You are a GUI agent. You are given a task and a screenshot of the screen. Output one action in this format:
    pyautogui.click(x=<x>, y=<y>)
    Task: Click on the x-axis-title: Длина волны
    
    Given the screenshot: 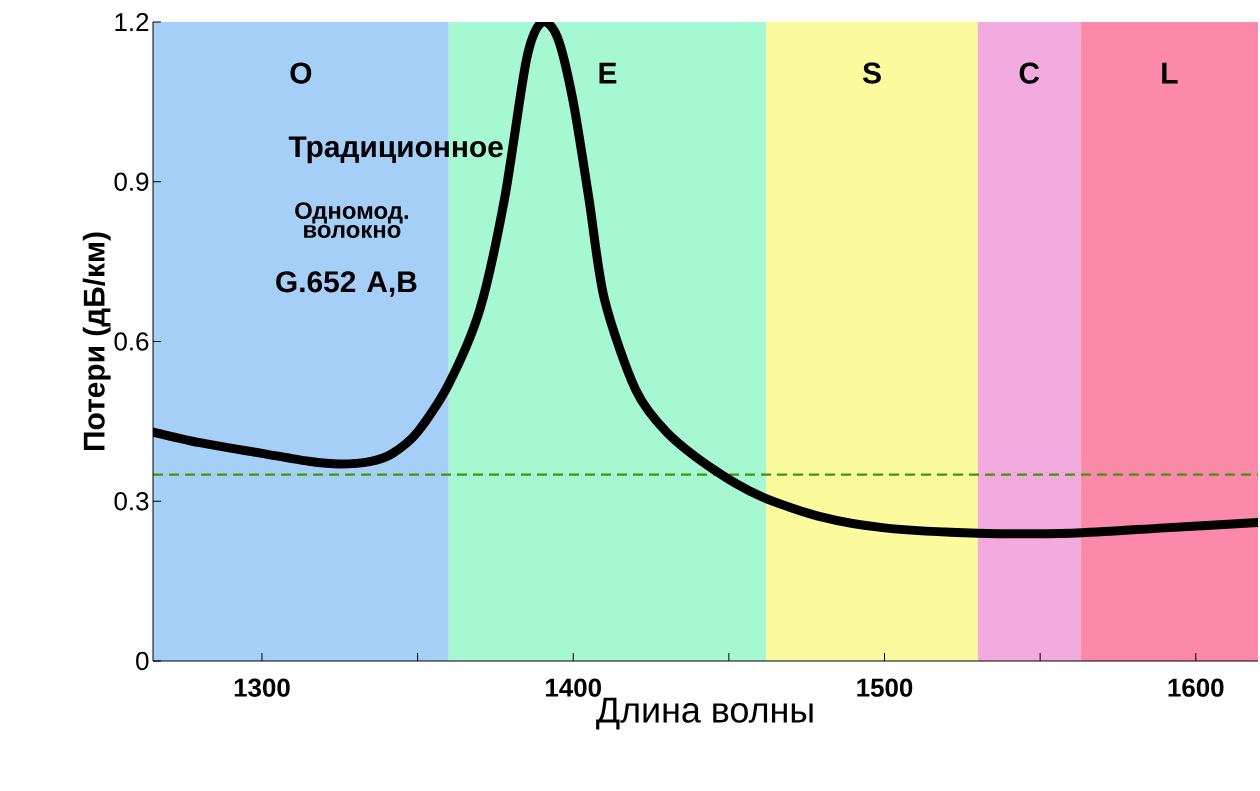 What is the action you would take?
    pyautogui.click(x=704, y=713)
    